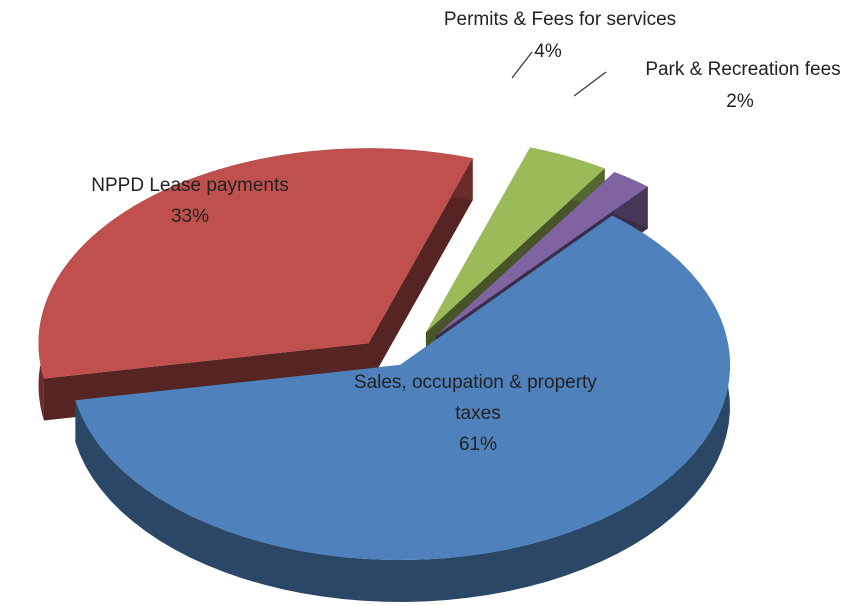 This screenshot has width=864, height=606. Describe the element at coordinates (190, 185) in the screenshot. I see `data-label-name: NPPD Lease payments` at that location.